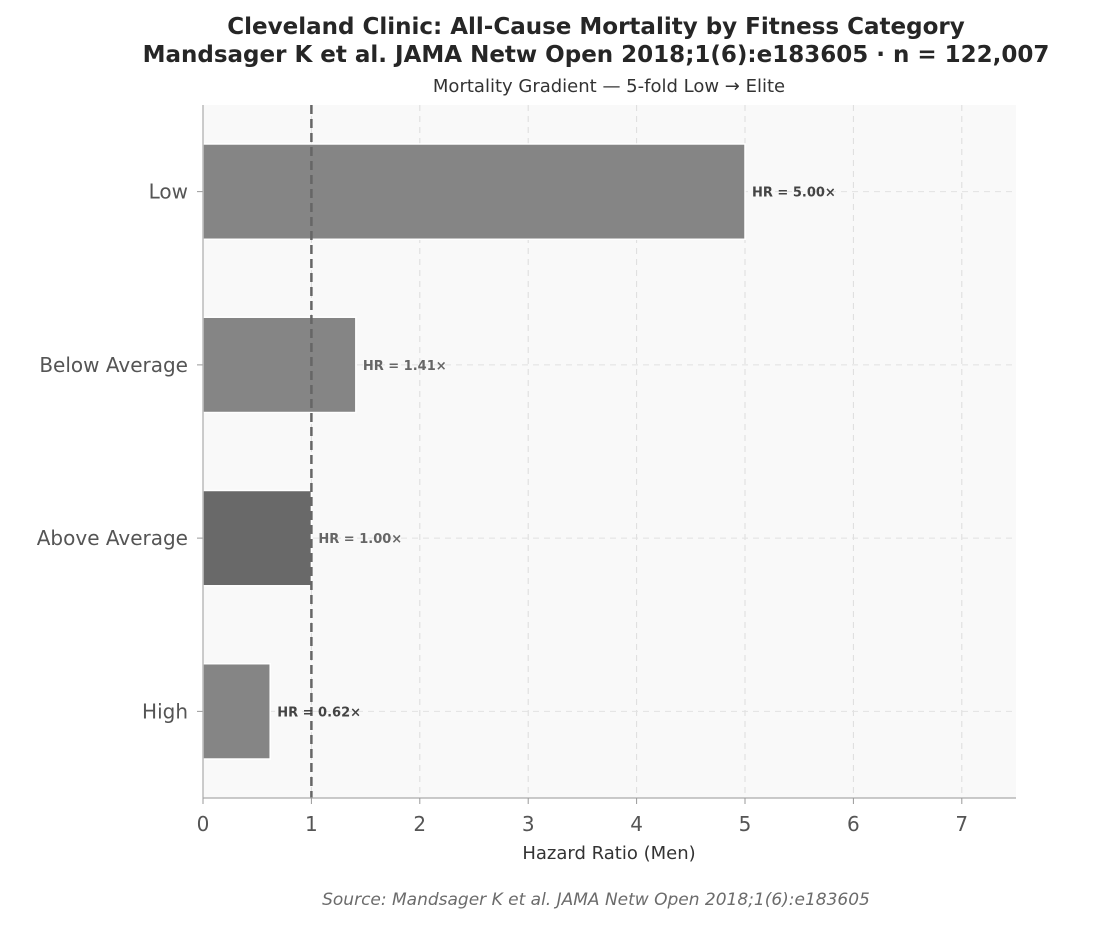 This screenshot has height=925, width=1113. Describe the element at coordinates (360, 539) in the screenshot. I see `data-label: HR = 1.00×` at that location.